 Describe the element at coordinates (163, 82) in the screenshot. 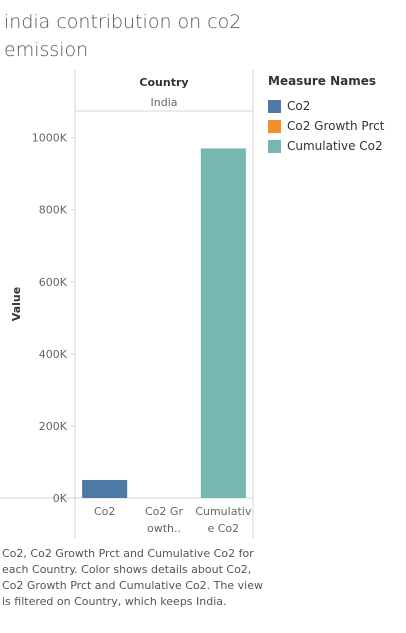

I see `column-header-title: Country` at that location.